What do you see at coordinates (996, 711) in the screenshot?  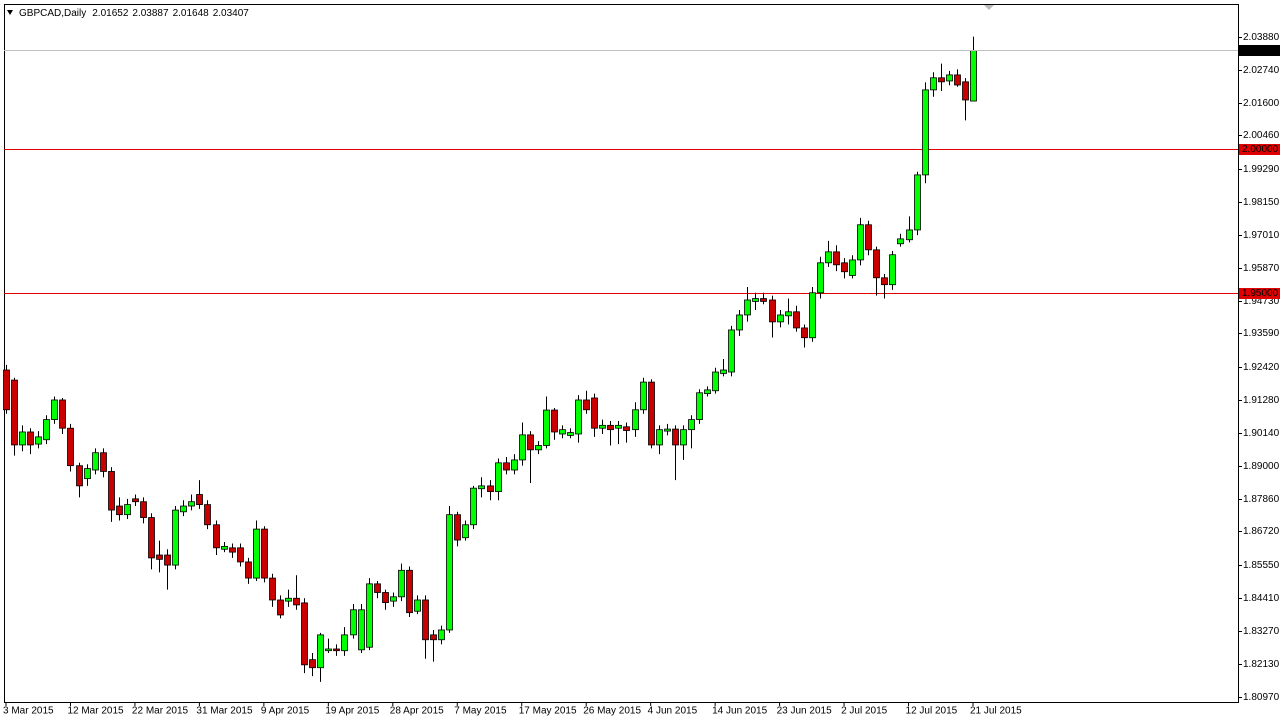 I see `x-tick-label: 21 Jul 2015` at bounding box center [996, 711].